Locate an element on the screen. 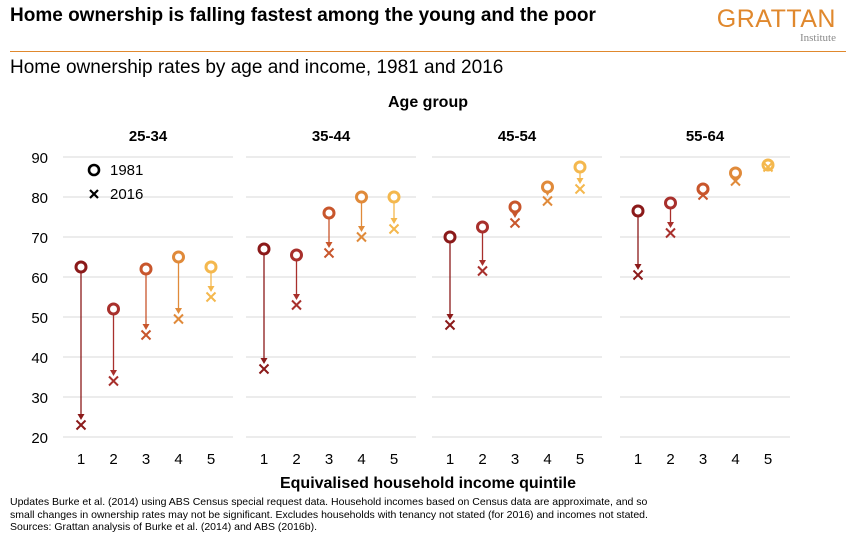 The height and width of the screenshot is (539, 857). y-tick-label: 70 is located at coordinates (39, 238).